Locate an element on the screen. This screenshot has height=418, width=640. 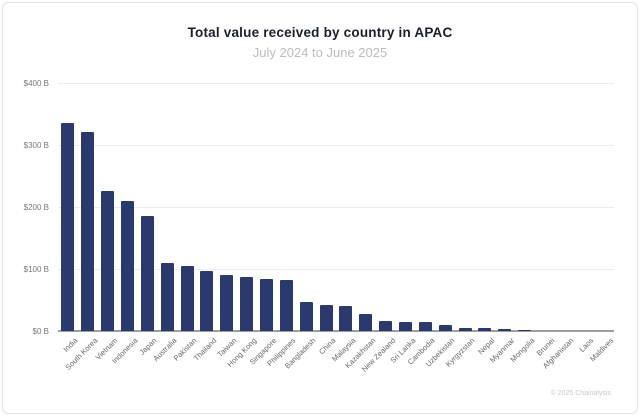
bar-singapore is located at coordinates (266, 305).